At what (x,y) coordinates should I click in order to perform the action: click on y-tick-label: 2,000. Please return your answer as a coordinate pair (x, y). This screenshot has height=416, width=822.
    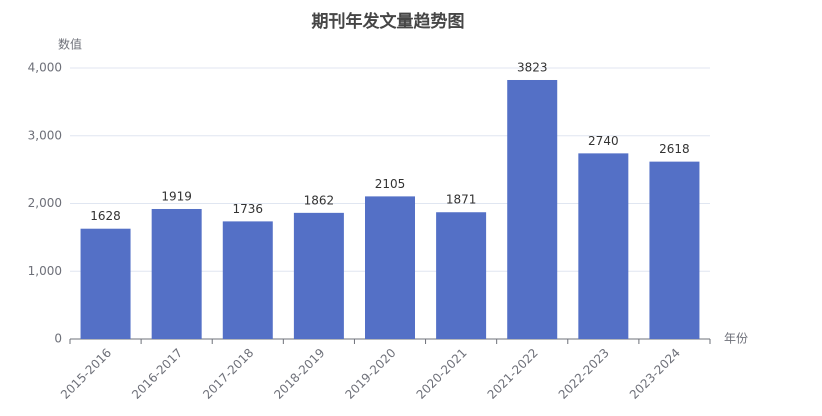
    Looking at the image, I should click on (45, 203).